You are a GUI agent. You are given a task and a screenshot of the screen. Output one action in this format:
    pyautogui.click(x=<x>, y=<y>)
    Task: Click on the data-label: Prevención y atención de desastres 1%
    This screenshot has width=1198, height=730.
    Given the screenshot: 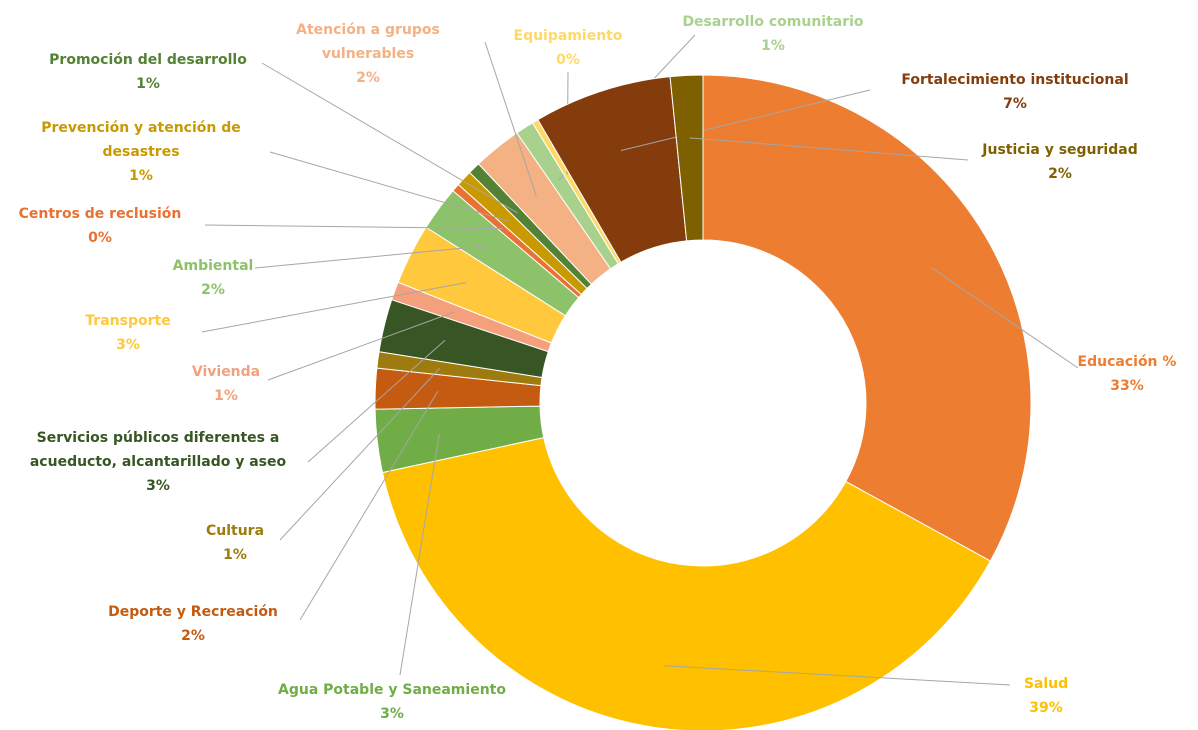 What is the action you would take?
    pyautogui.click(x=141, y=152)
    